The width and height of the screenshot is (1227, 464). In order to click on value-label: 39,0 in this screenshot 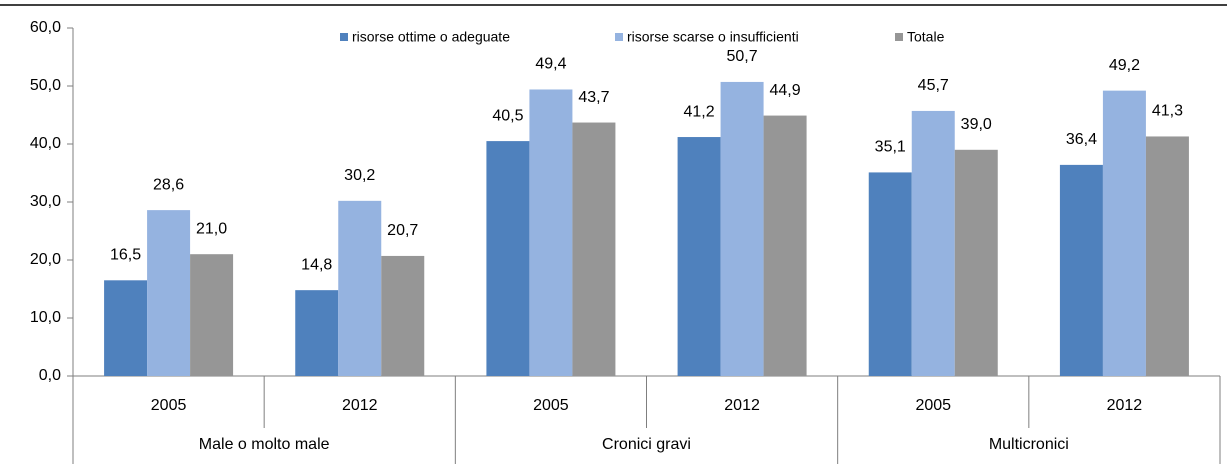, I will do `click(976, 124)`.